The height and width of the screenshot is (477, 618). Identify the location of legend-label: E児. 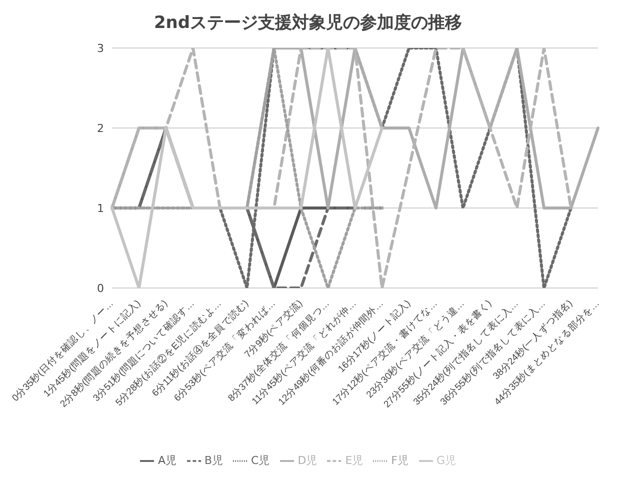
(354, 460).